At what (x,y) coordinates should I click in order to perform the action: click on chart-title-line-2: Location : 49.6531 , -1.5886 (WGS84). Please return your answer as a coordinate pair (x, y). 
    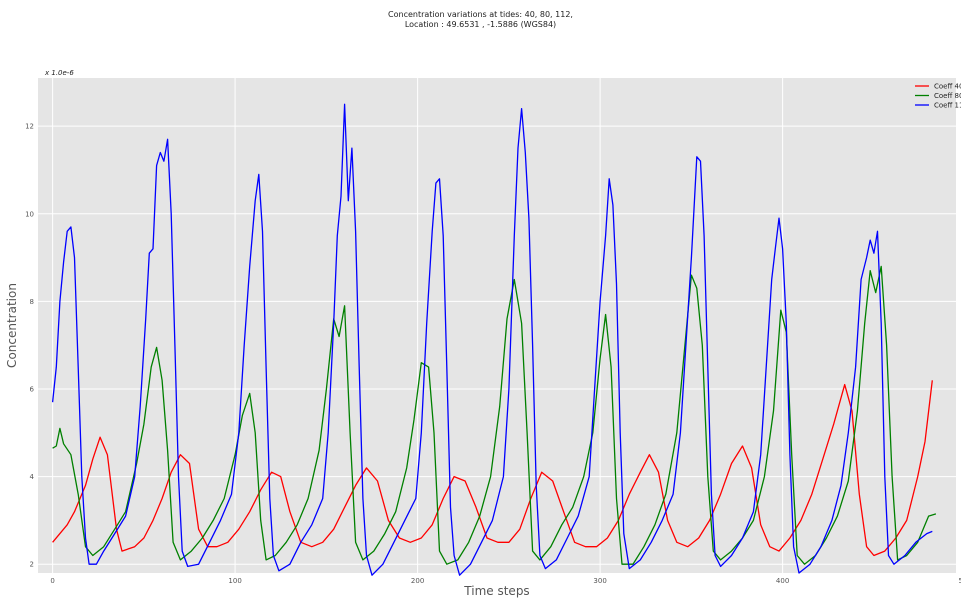
    Looking at the image, I should click on (480, 24).